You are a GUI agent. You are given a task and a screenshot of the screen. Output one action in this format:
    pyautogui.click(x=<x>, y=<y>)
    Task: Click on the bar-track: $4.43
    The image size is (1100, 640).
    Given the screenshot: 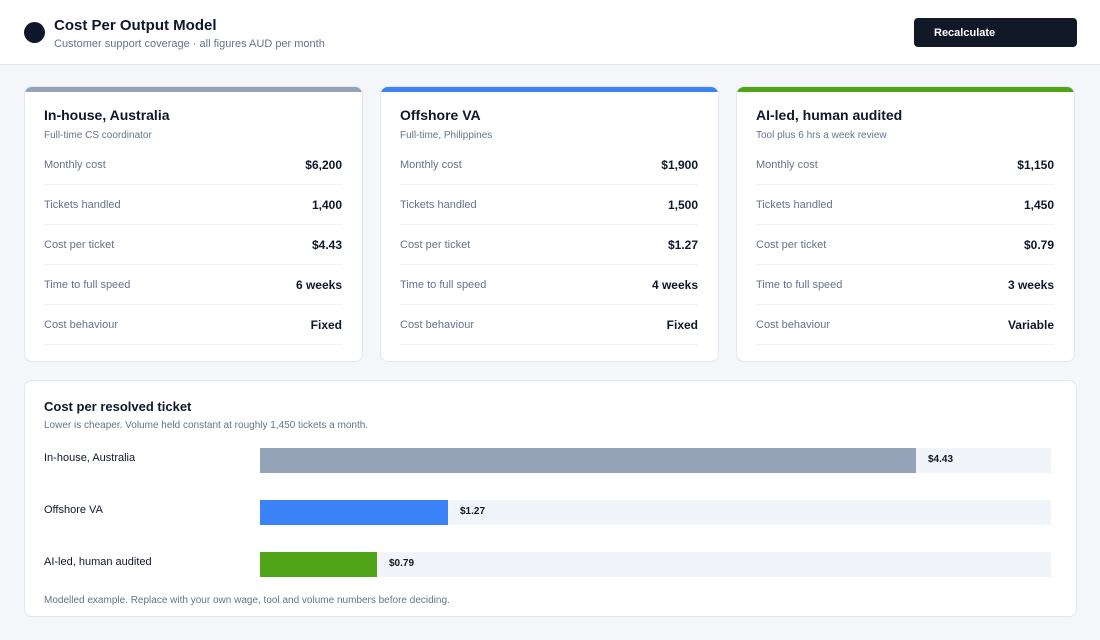 What is the action you would take?
    pyautogui.click(x=655, y=460)
    